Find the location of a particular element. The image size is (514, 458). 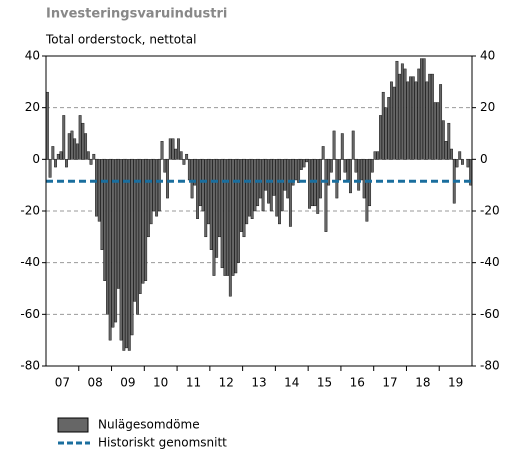

y-tick-label: 40 is located at coordinates (32, 56).